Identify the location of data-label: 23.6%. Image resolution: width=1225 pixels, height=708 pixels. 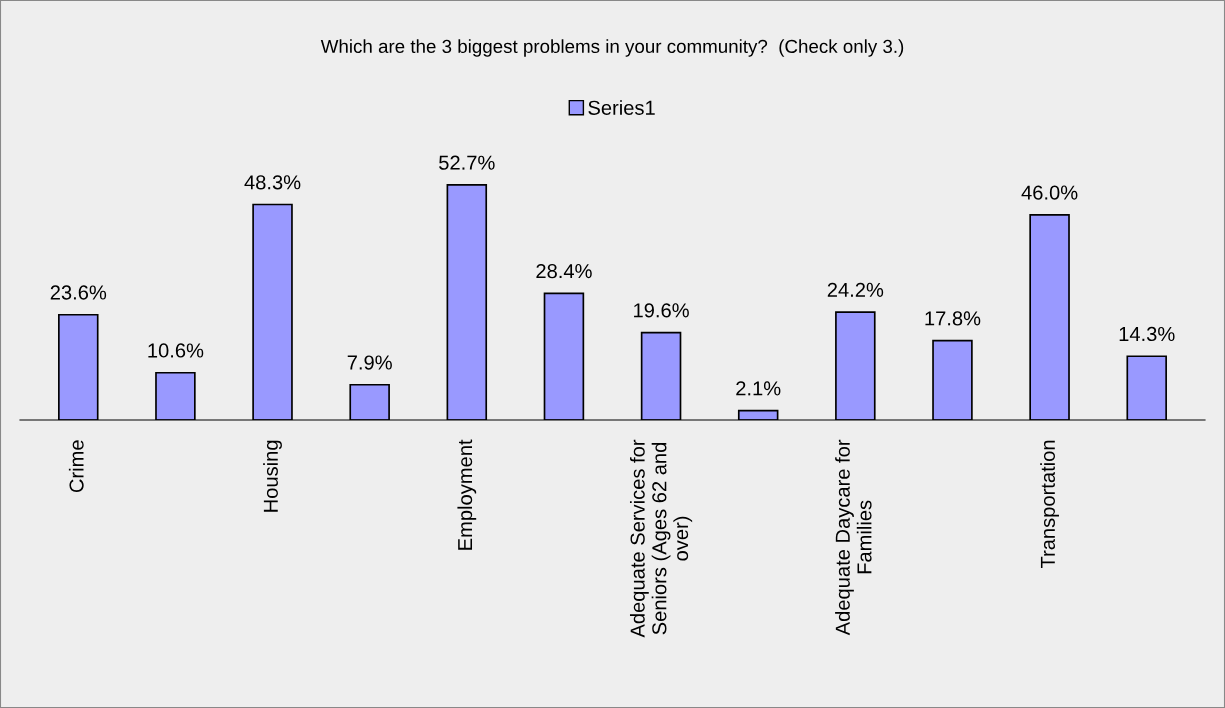
(78, 292).